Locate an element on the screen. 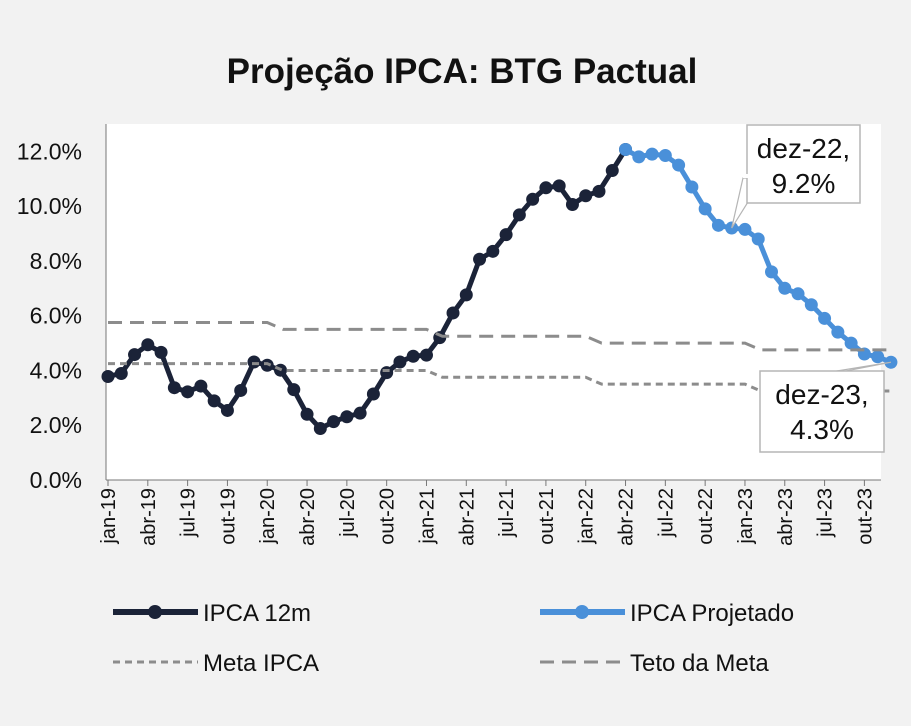 The image size is (911, 726). x-tick-label: jan-22 is located at coordinates (587, 516).